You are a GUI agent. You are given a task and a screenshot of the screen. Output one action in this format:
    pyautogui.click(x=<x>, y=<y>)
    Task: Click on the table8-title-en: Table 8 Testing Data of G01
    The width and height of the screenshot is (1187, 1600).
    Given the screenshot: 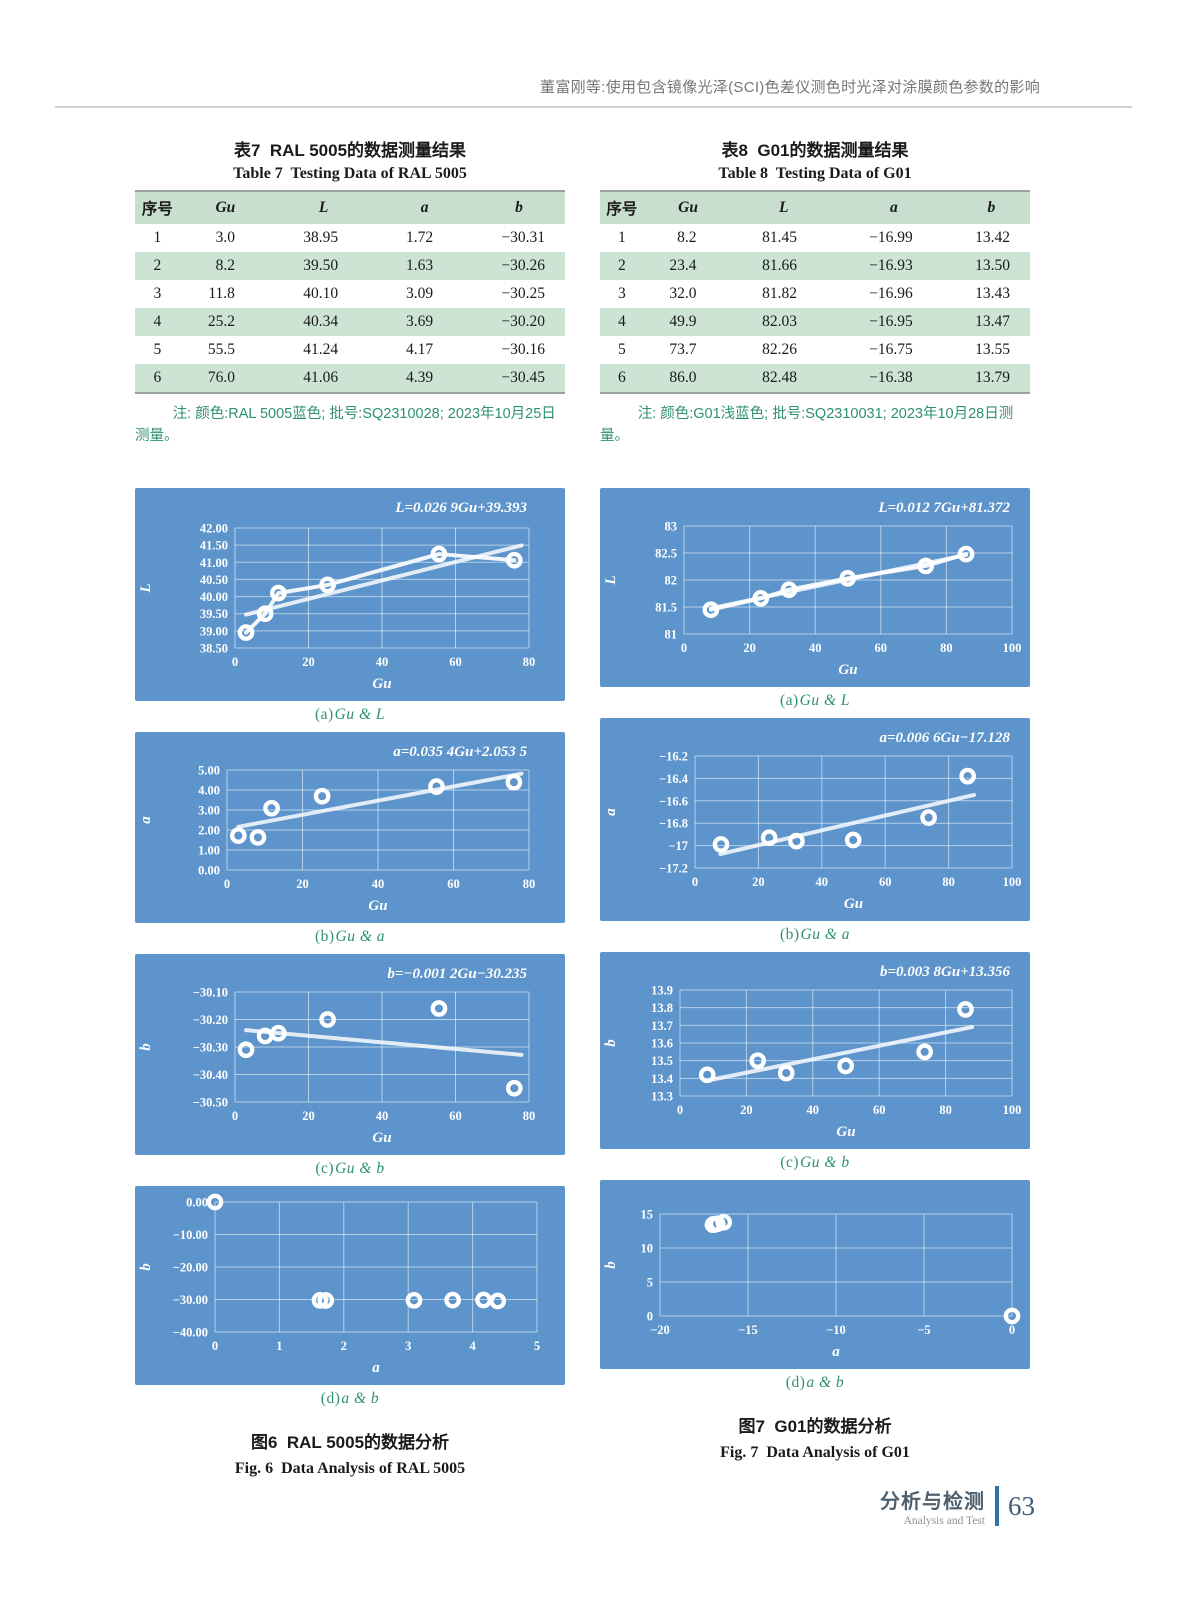 What is the action you would take?
    pyautogui.click(x=815, y=173)
    